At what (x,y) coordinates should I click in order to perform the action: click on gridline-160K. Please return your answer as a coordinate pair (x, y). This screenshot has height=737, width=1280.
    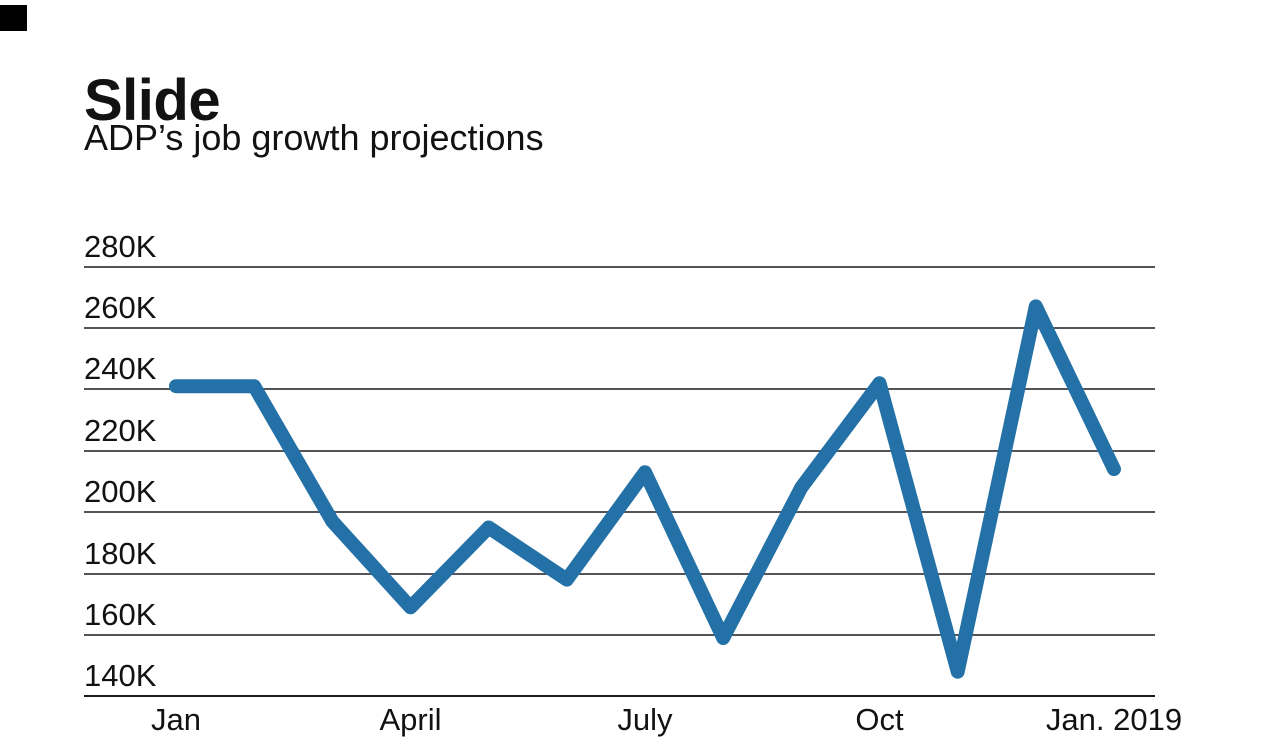
    Looking at the image, I should click on (619, 634).